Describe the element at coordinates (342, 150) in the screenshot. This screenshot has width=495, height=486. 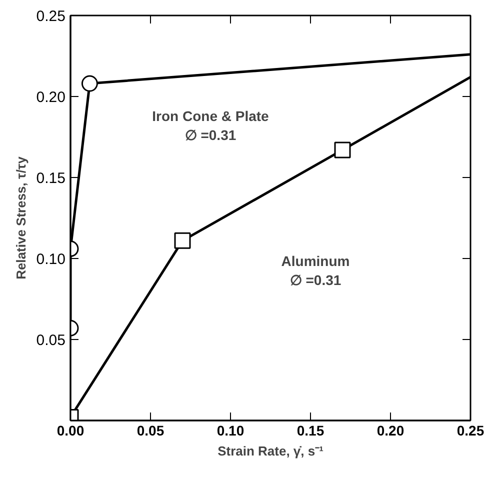
I see `point` at that location.